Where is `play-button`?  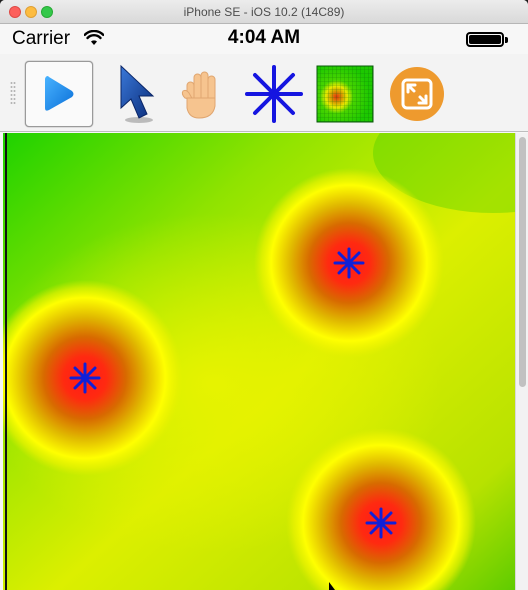
play-button is located at coordinates (59, 94).